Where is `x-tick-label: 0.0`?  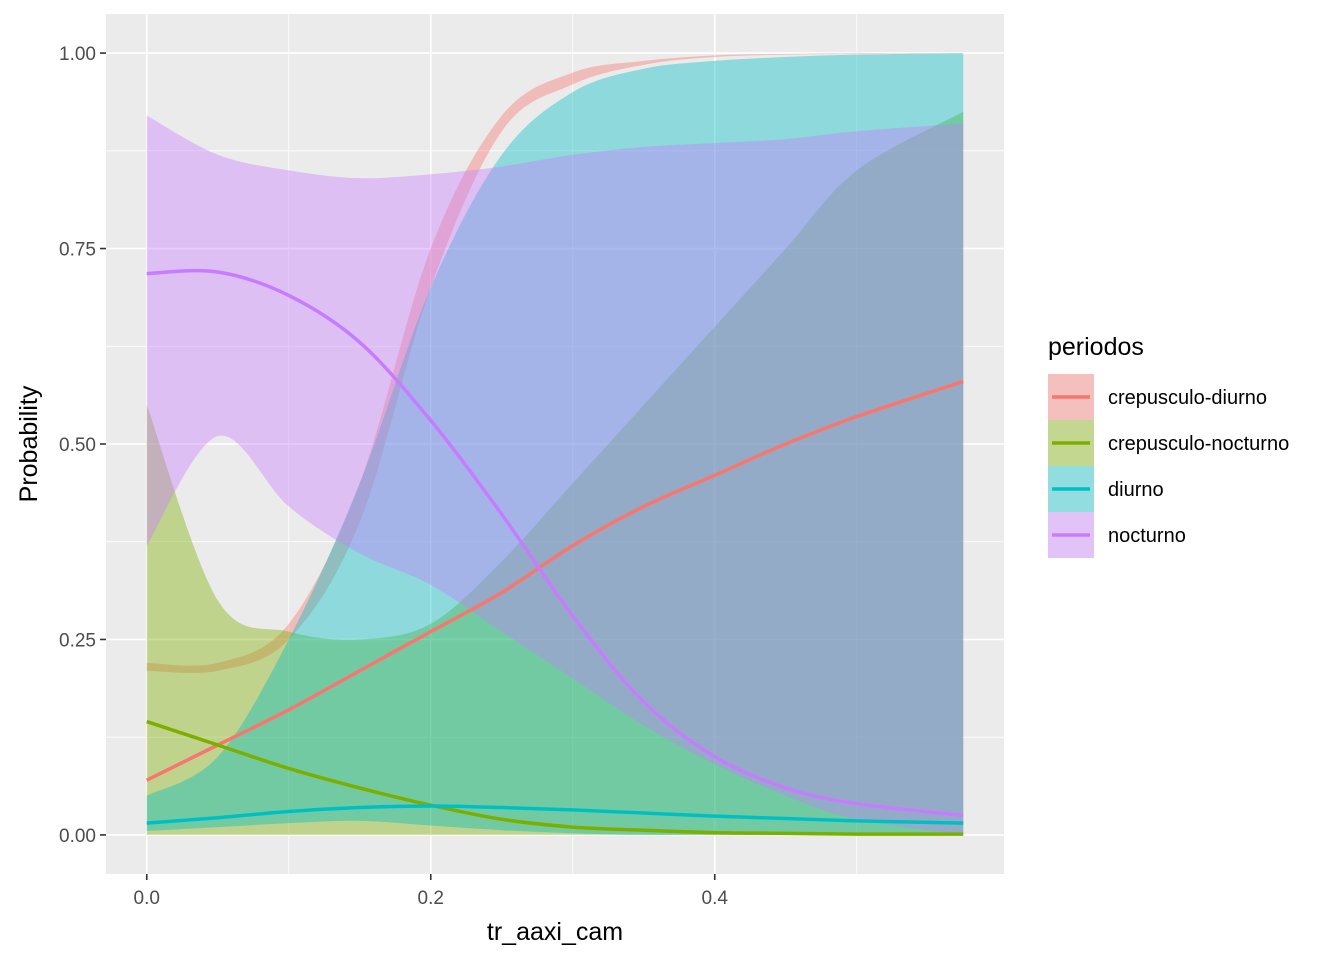
x-tick-label: 0.0 is located at coordinates (147, 898).